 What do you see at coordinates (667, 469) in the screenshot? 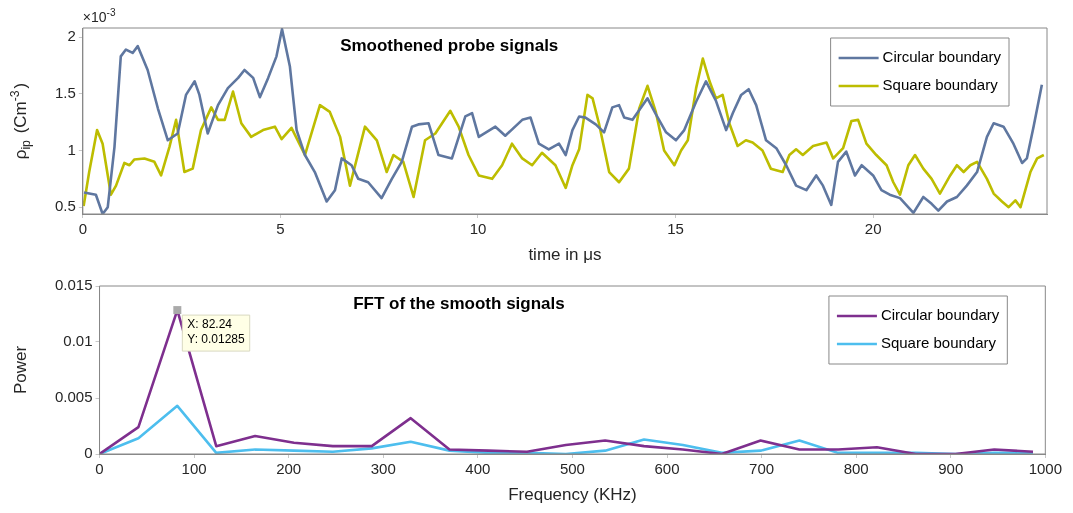
I see `x-tick-label: 600` at bounding box center [667, 469].